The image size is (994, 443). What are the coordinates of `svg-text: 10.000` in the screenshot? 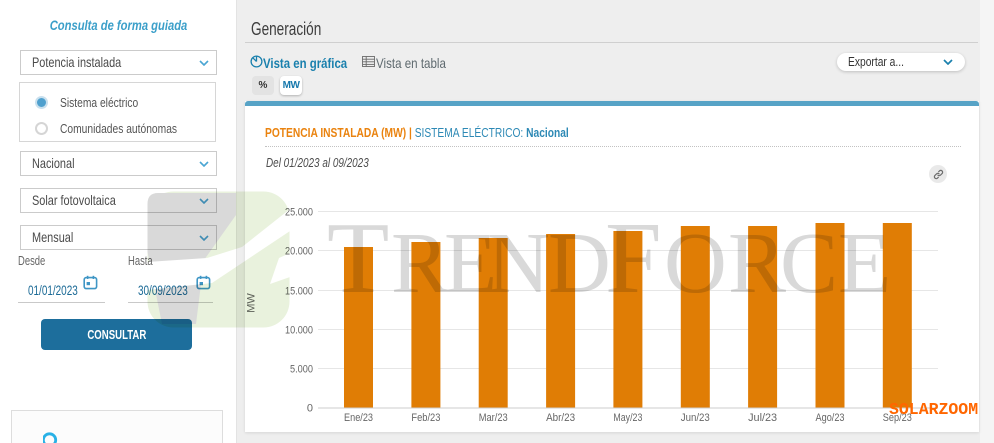 It's located at (299, 331).